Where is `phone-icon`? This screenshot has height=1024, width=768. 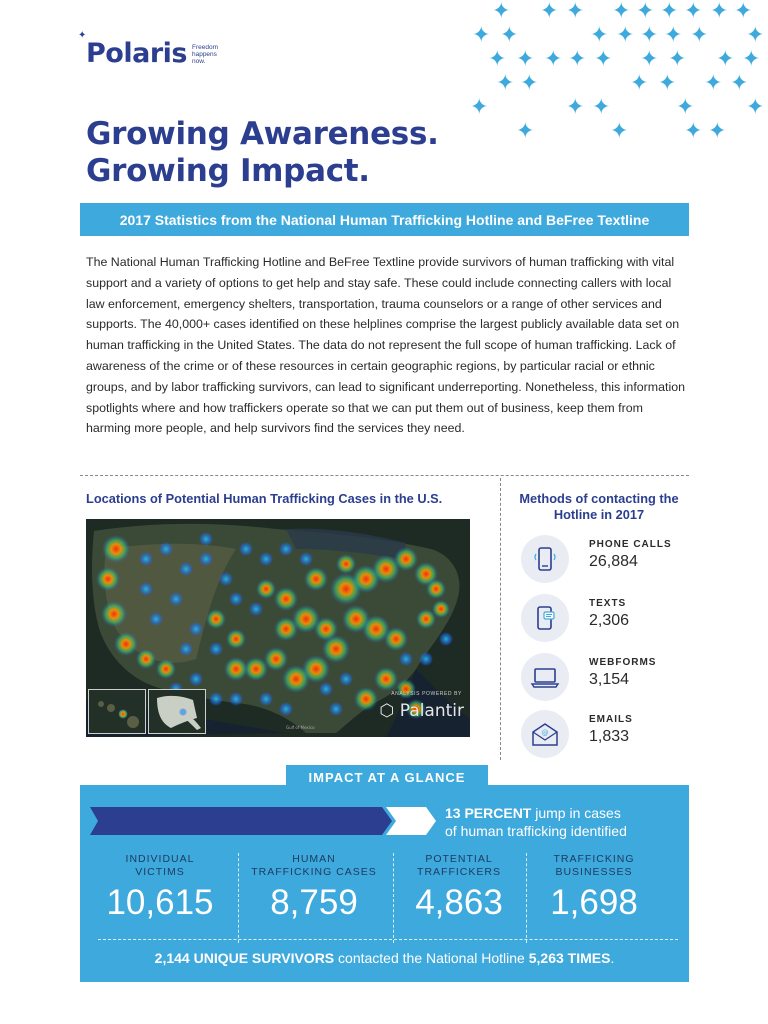
phone-icon is located at coordinates (545, 559).